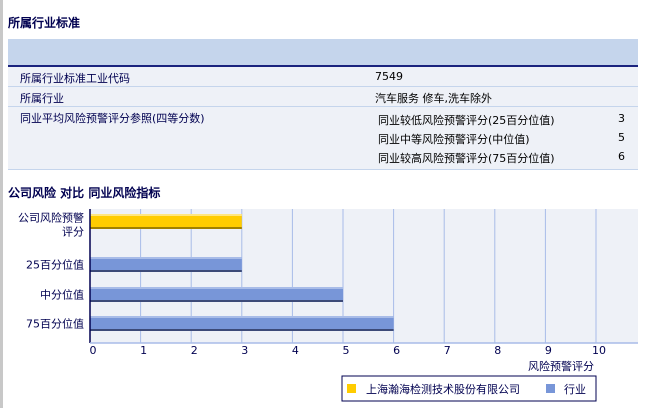 The height and width of the screenshot is (408, 645). I want to click on ref-label-25: 同业较低风险预警评分(25百分位值), so click(466, 120).